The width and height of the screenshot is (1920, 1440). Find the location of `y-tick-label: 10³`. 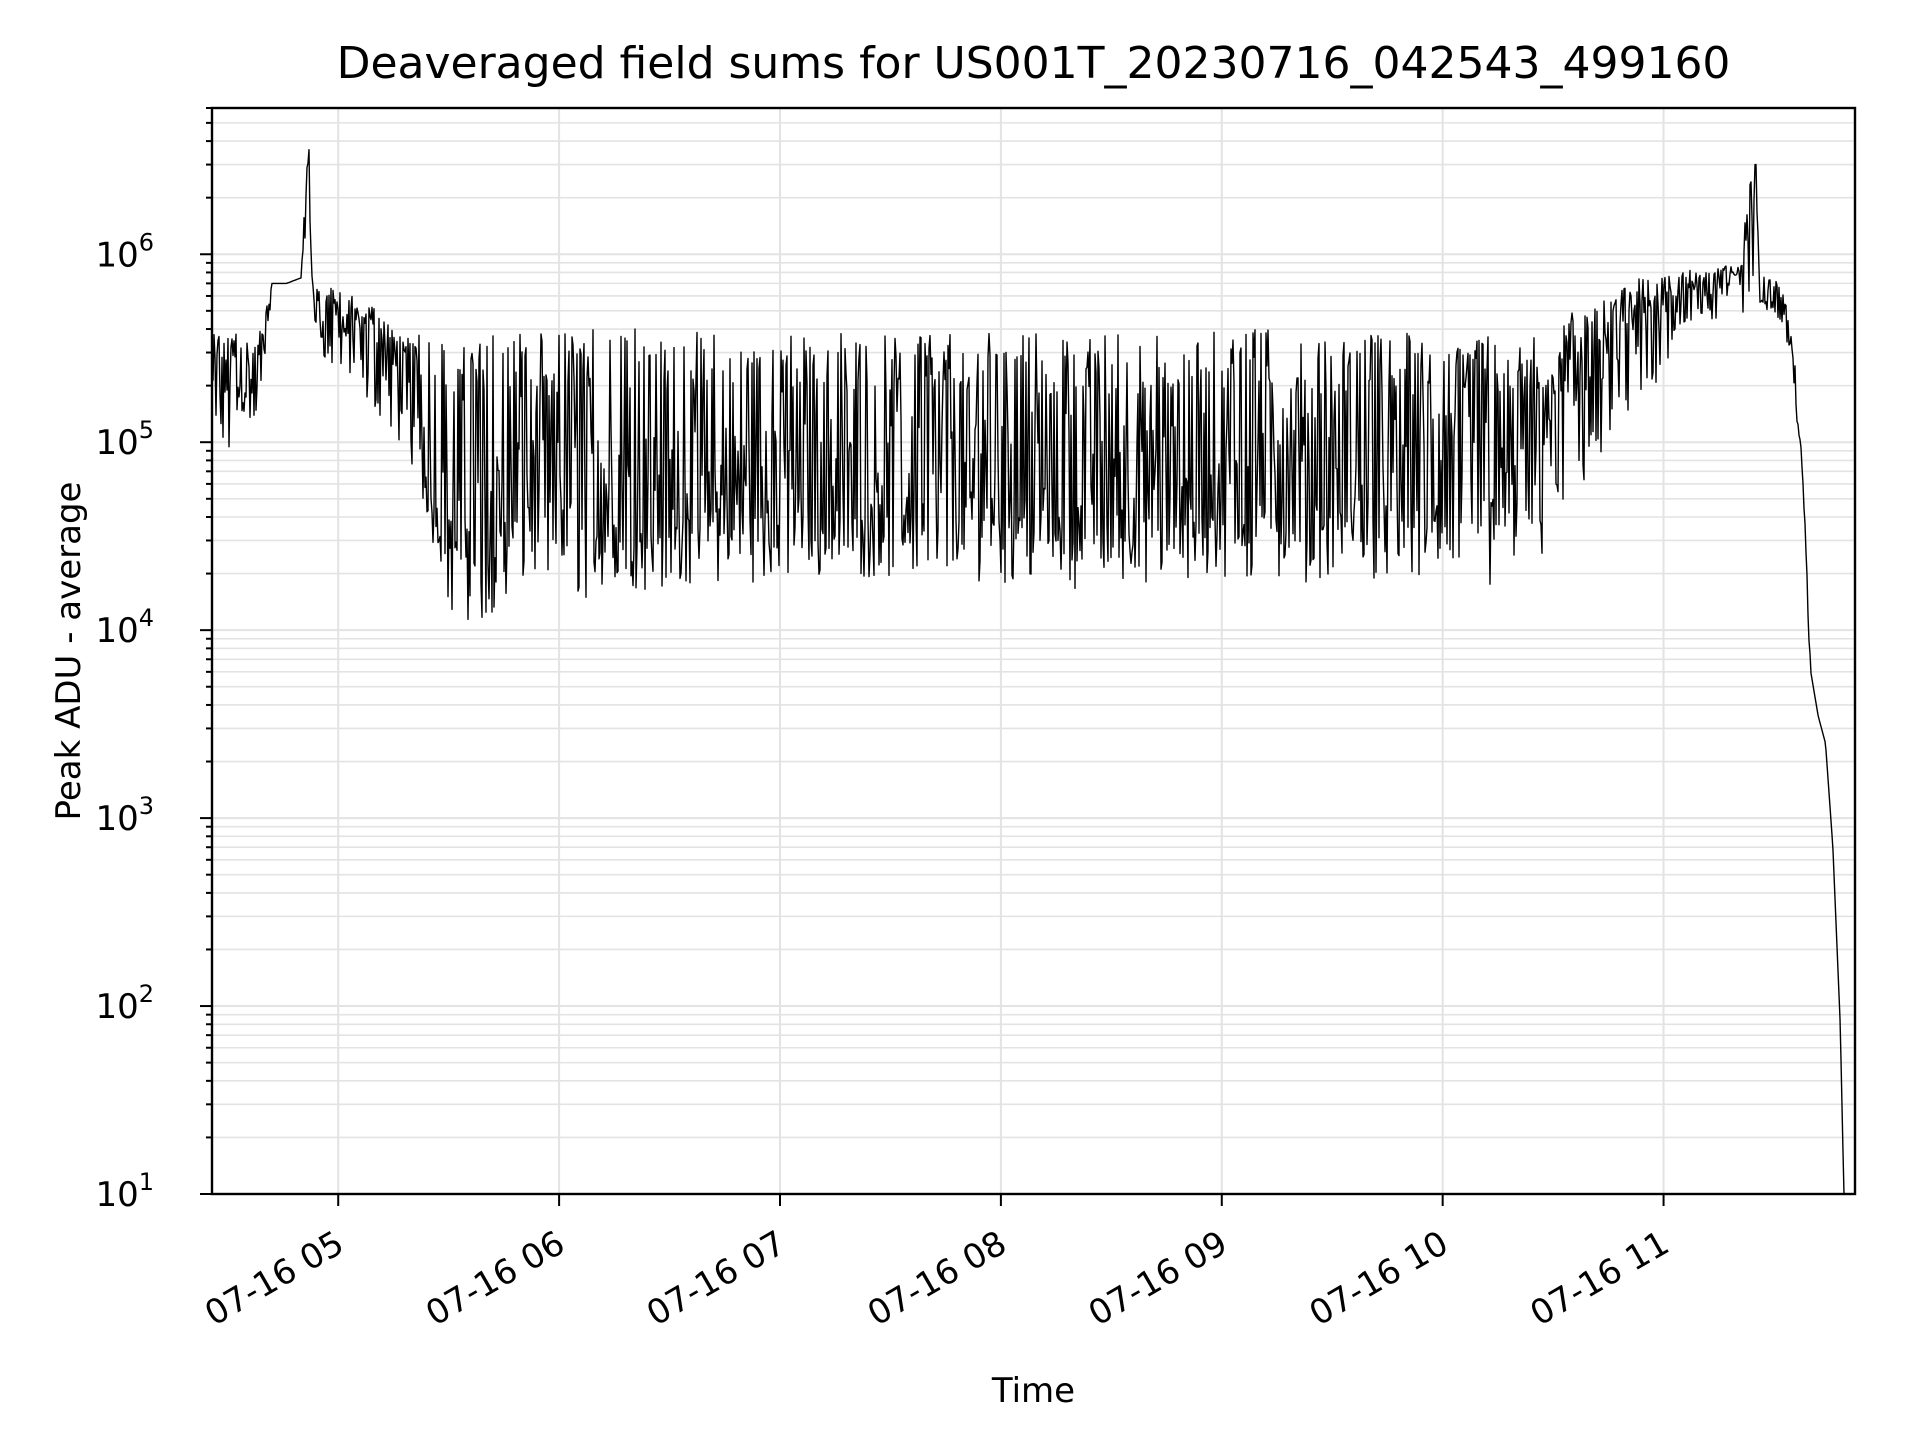

y-tick-label: 10³ is located at coordinates (124, 815).